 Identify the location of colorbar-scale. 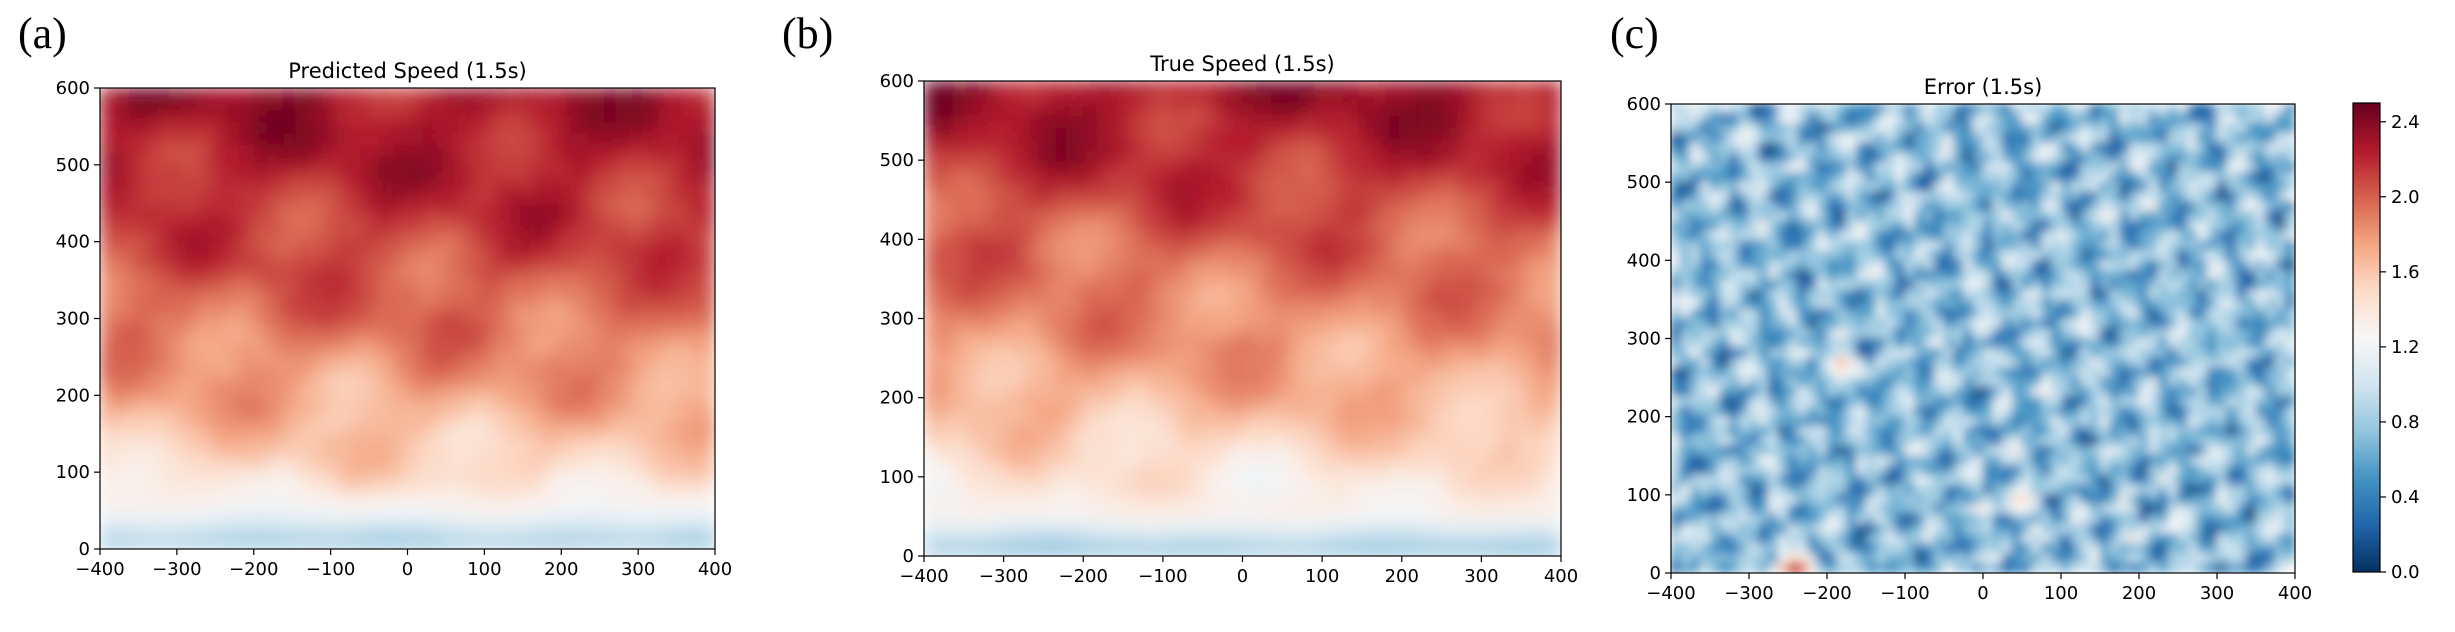
(2366, 337).